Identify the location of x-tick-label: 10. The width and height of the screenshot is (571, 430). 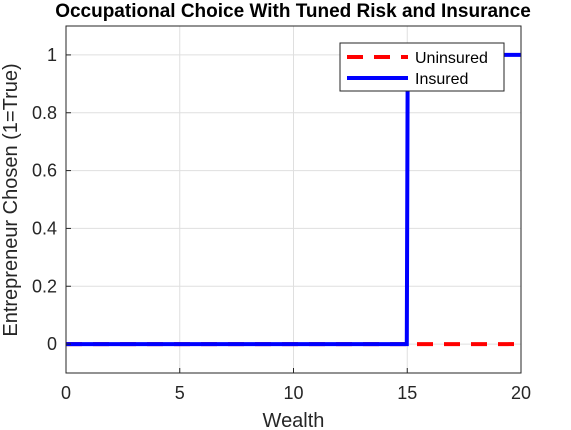
(293, 393).